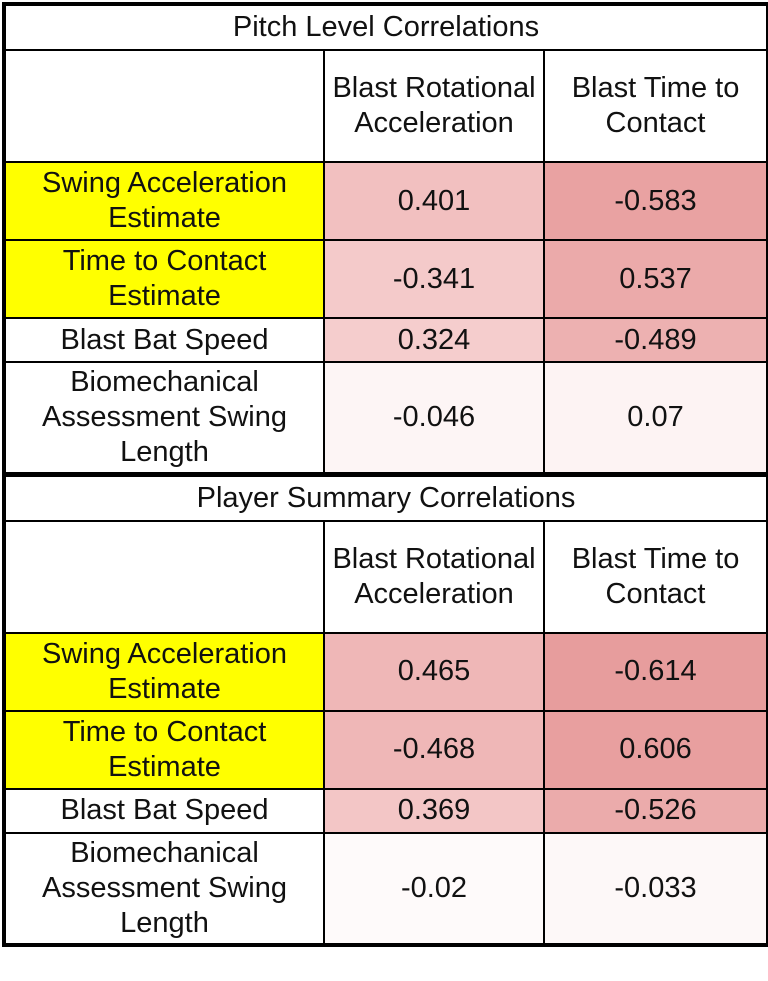 This screenshot has height=981, width=768. Describe the element at coordinates (655, 340) in the screenshot. I see `correlation-value-cell: -0.489` at that location.